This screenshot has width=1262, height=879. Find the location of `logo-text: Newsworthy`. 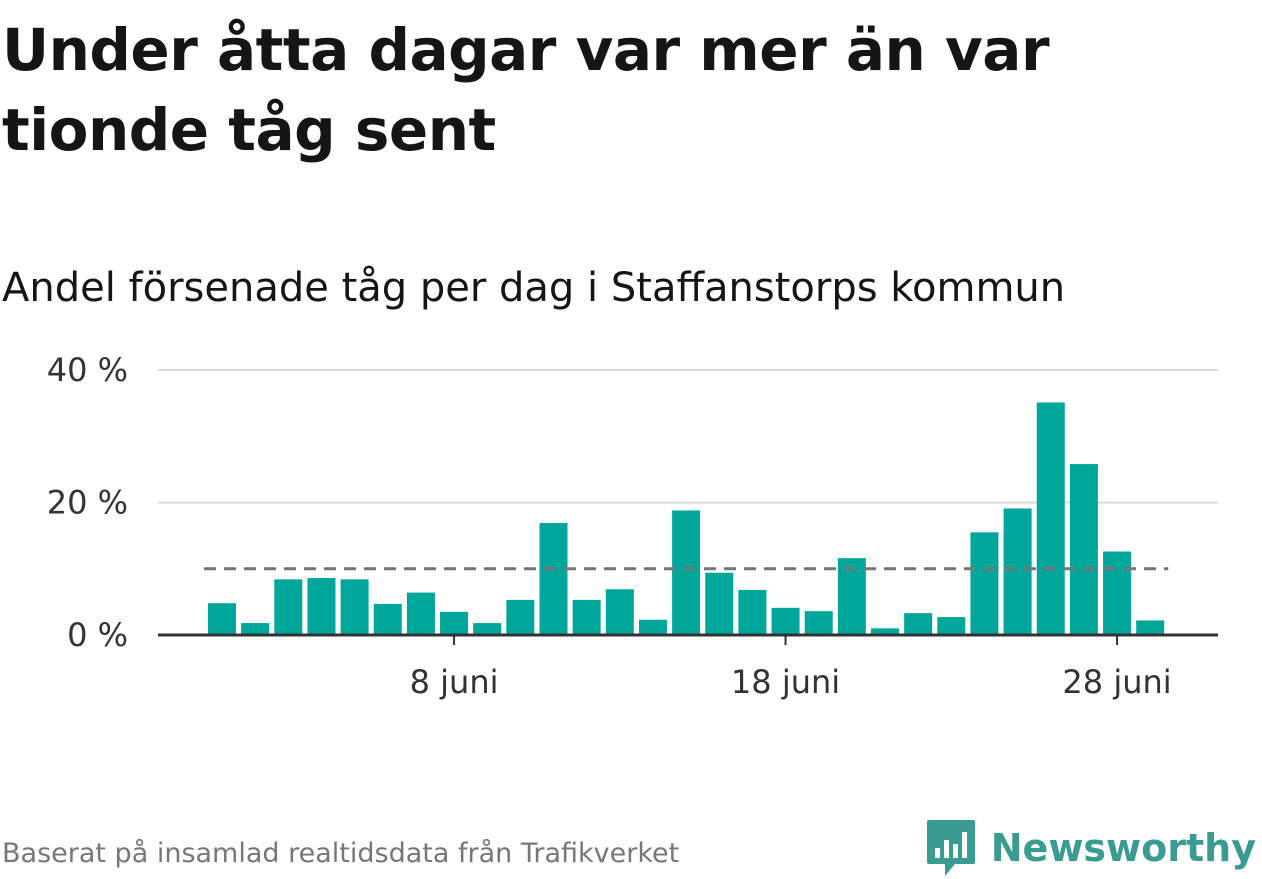

logo-text: Newsworthy is located at coordinates (1123, 848).